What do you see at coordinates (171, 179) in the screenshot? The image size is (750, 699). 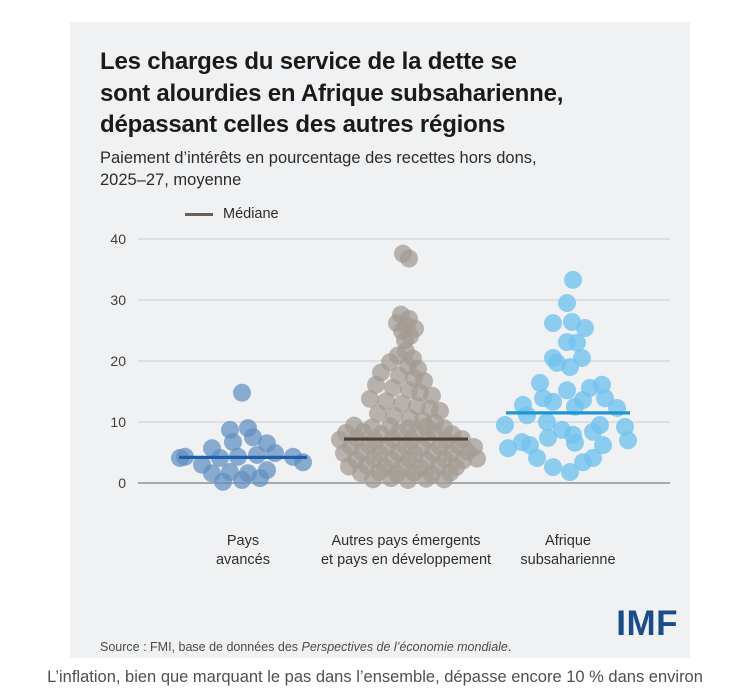 I see `chart-subtitle-line2: 2025–27, moyenne` at bounding box center [171, 179].